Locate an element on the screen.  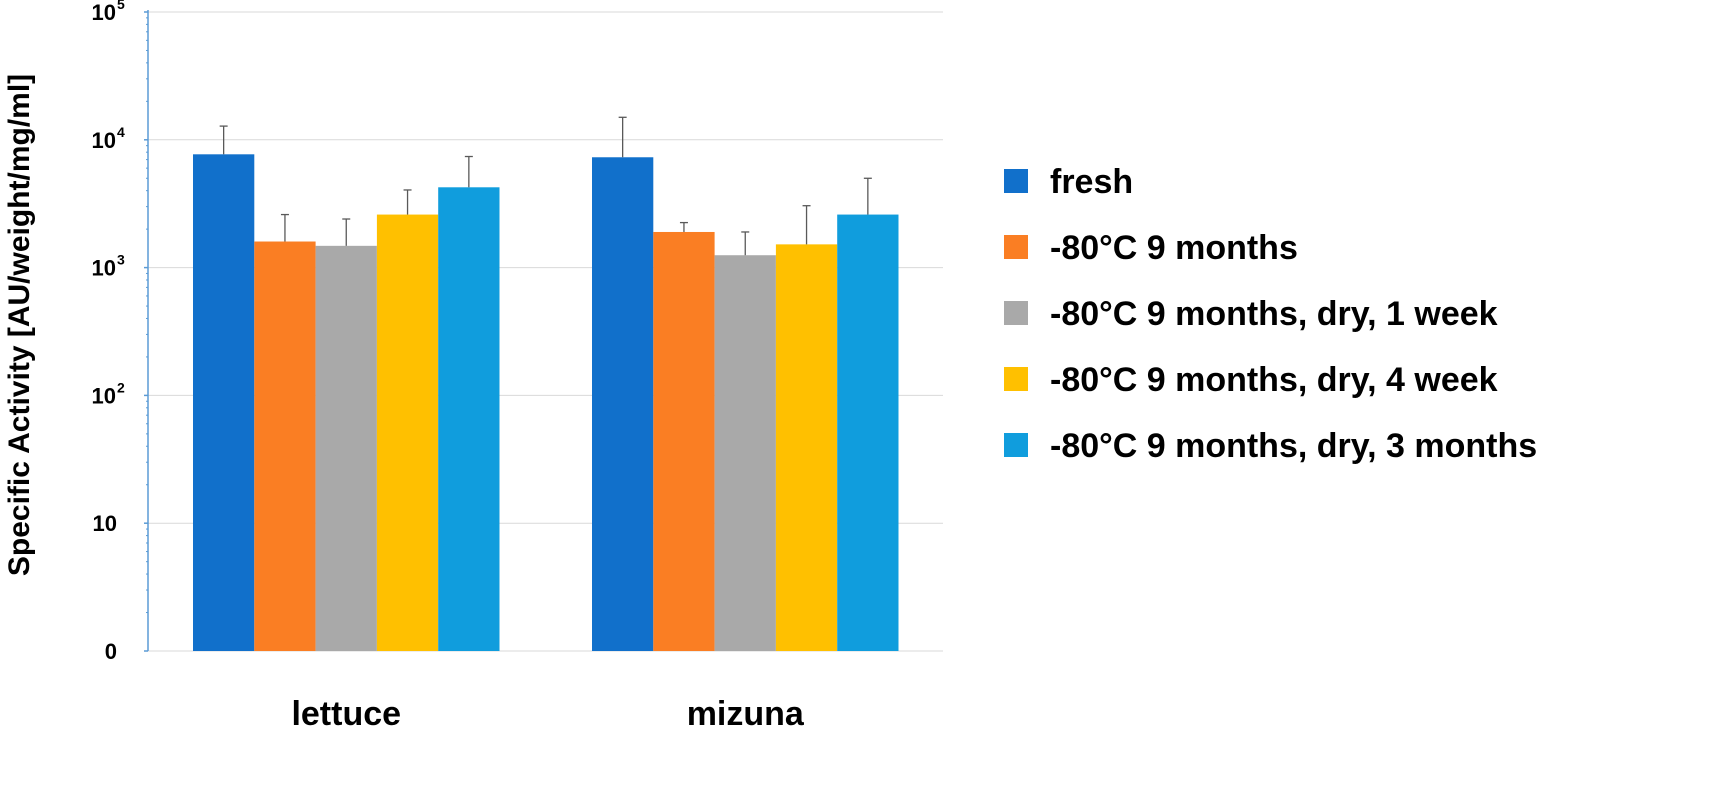
y-tick-label: 0 is located at coordinates (111, 651).